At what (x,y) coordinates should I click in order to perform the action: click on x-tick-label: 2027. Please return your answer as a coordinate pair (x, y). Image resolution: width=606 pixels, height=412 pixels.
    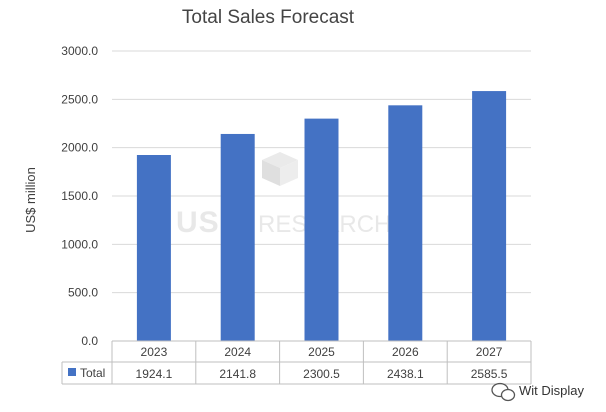
    Looking at the image, I should click on (489, 352).